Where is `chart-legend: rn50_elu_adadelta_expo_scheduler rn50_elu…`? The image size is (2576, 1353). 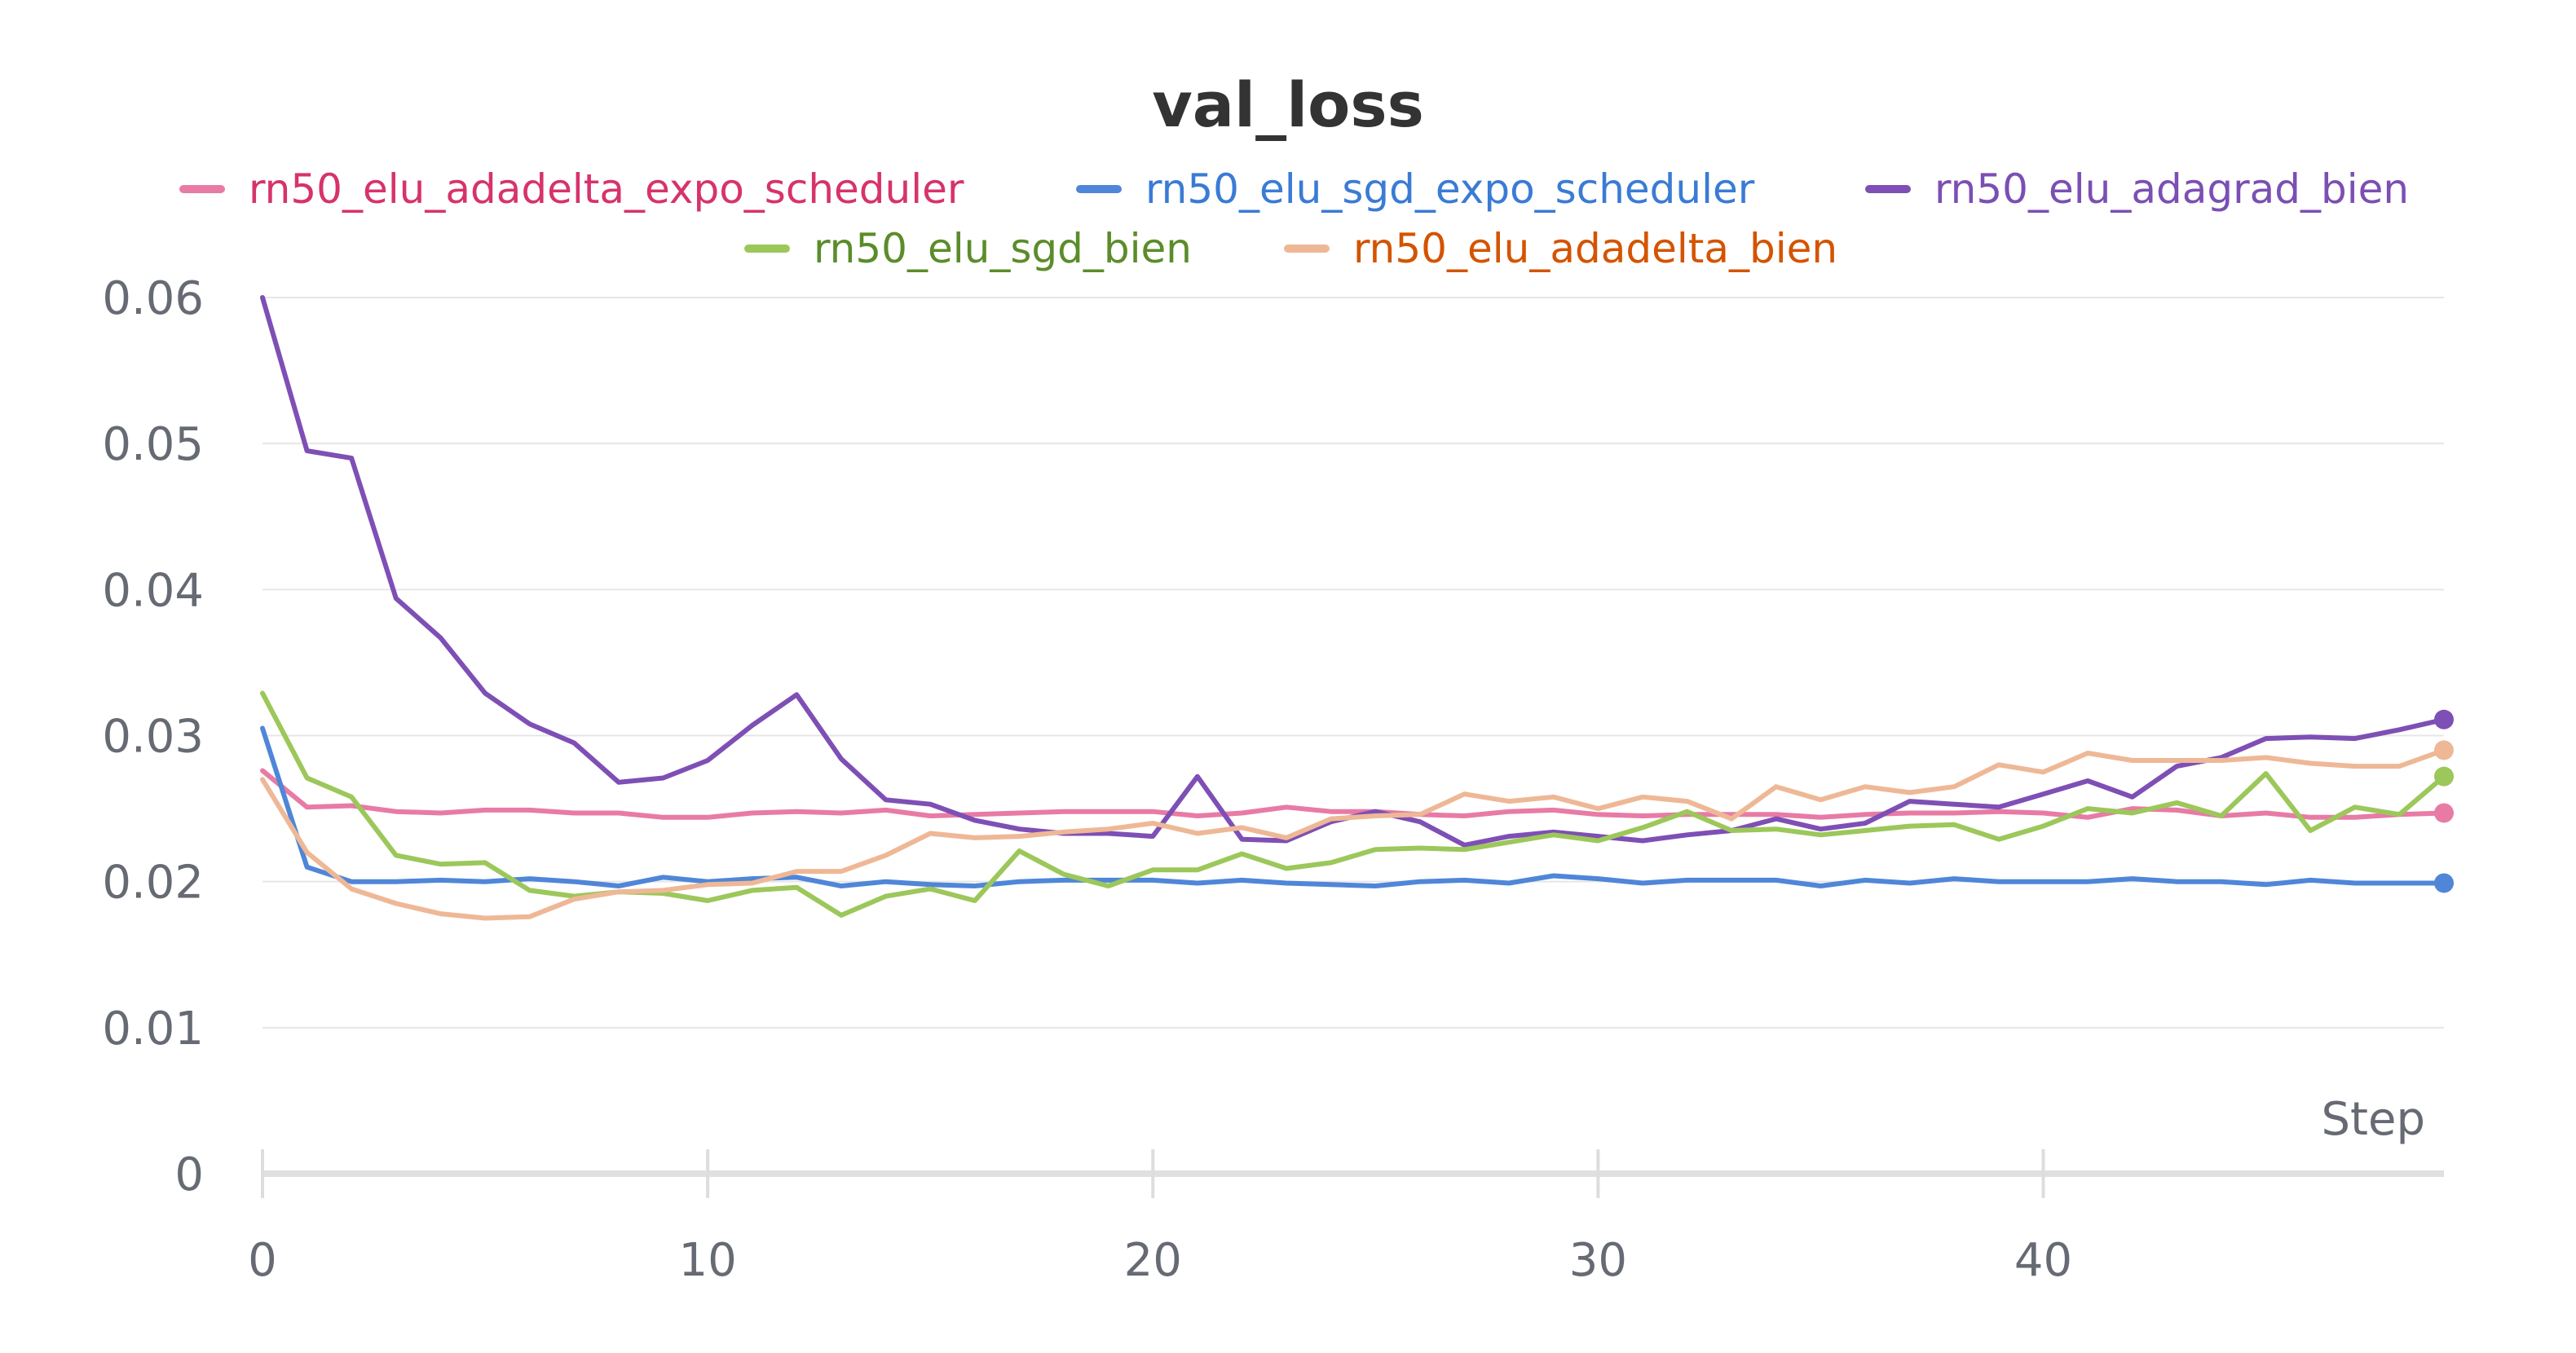 chart-legend: rn50_elu_adadelta_expo_scheduler rn50_elu… is located at coordinates (1294, 218).